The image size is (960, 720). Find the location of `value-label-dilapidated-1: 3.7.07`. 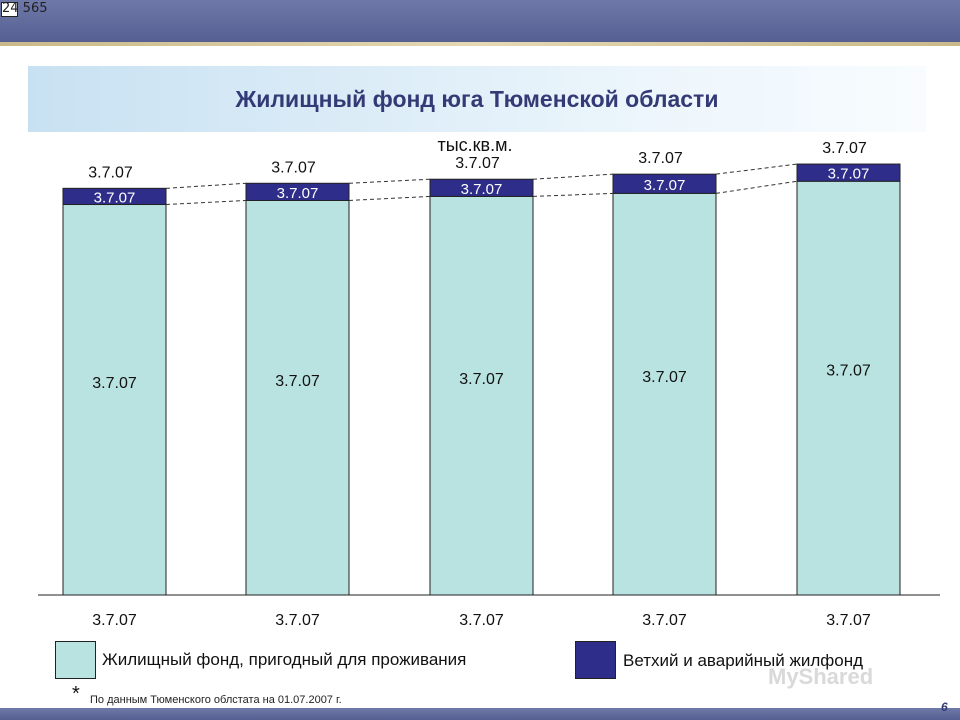

value-label-dilapidated-1: 3.7.07 is located at coordinates (115, 197).